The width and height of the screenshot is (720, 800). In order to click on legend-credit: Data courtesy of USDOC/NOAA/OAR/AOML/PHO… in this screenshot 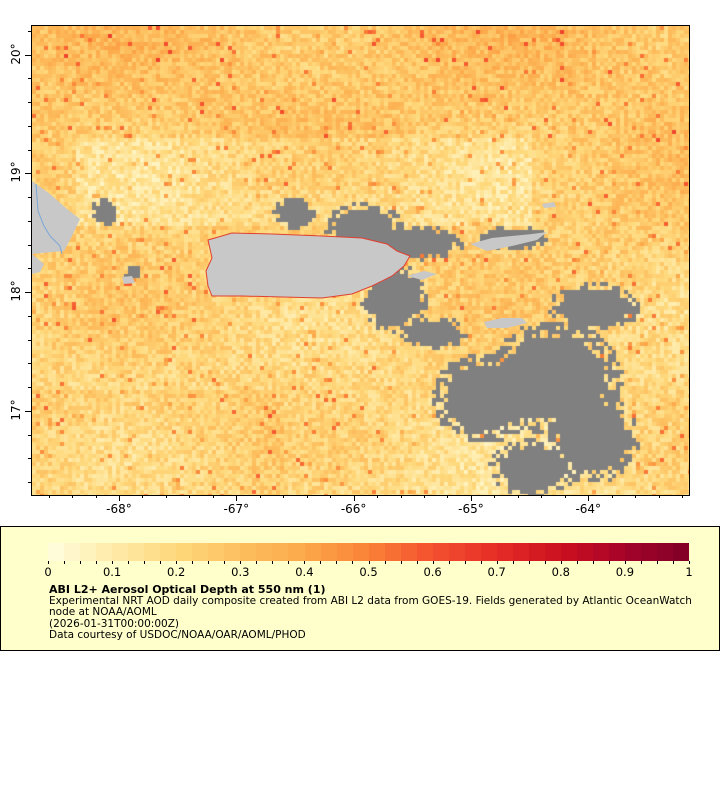, I will do `click(177, 635)`.